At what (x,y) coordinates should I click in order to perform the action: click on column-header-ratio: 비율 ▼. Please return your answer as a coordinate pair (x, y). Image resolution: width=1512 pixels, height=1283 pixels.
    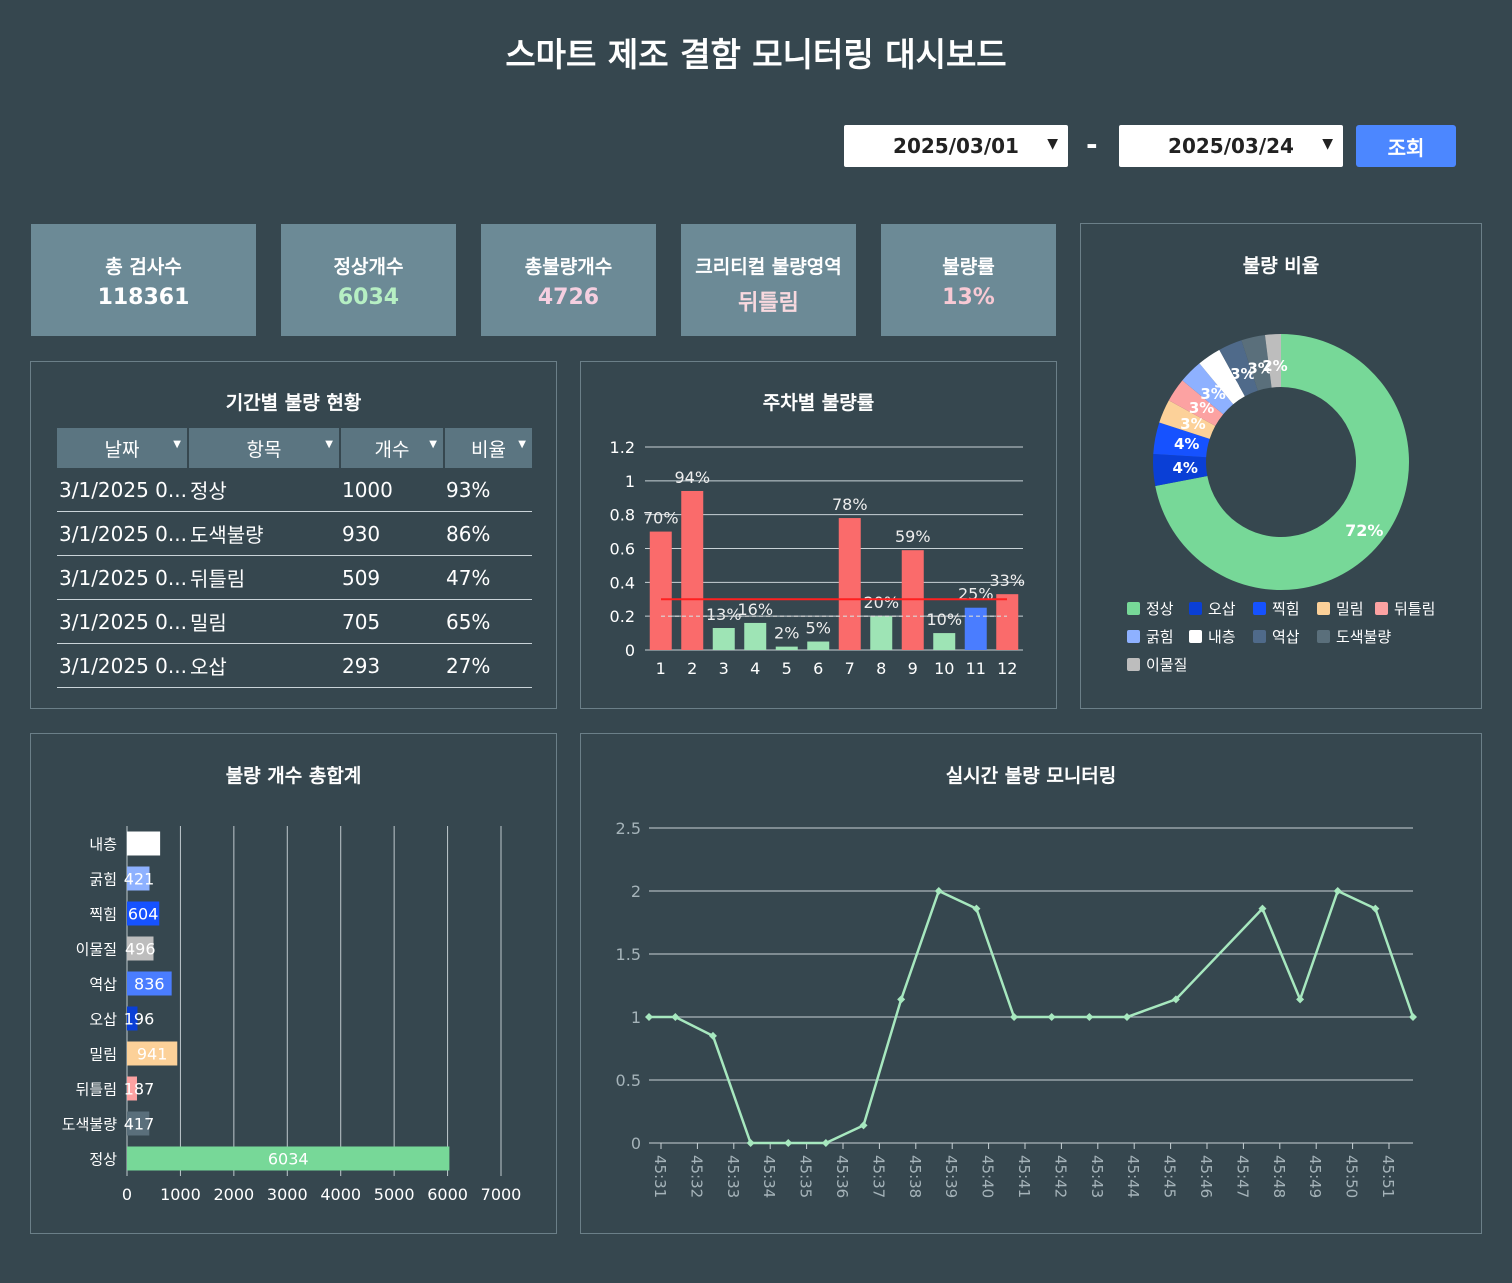
    Looking at the image, I should click on (487, 448).